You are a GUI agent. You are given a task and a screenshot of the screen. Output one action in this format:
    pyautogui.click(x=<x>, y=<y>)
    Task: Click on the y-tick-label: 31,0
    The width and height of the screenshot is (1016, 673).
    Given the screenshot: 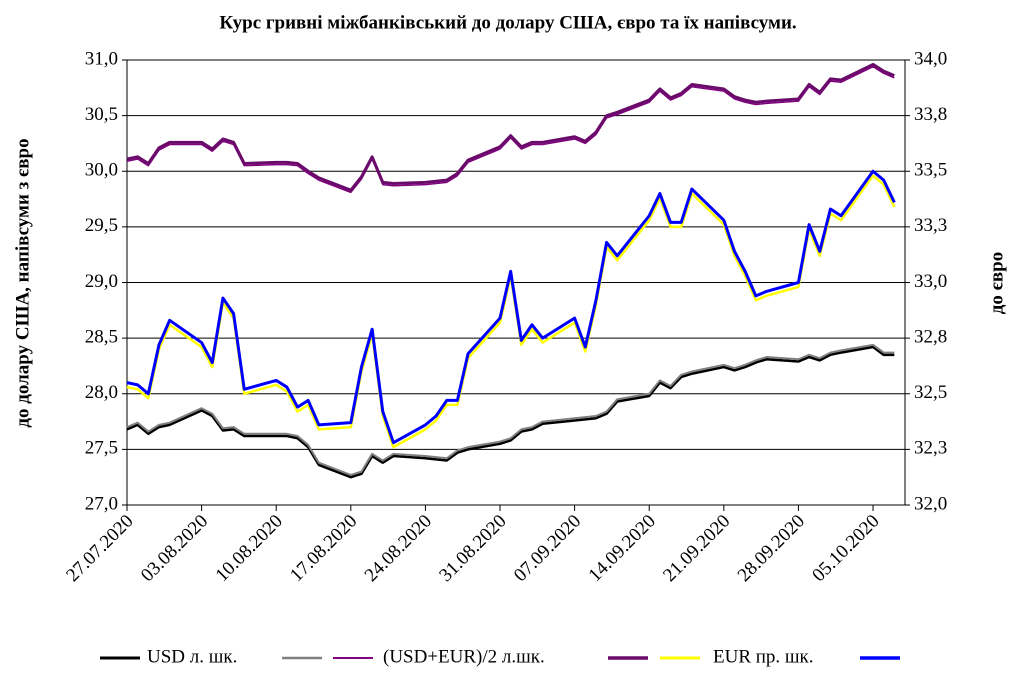 What is the action you would take?
    pyautogui.click(x=101, y=58)
    